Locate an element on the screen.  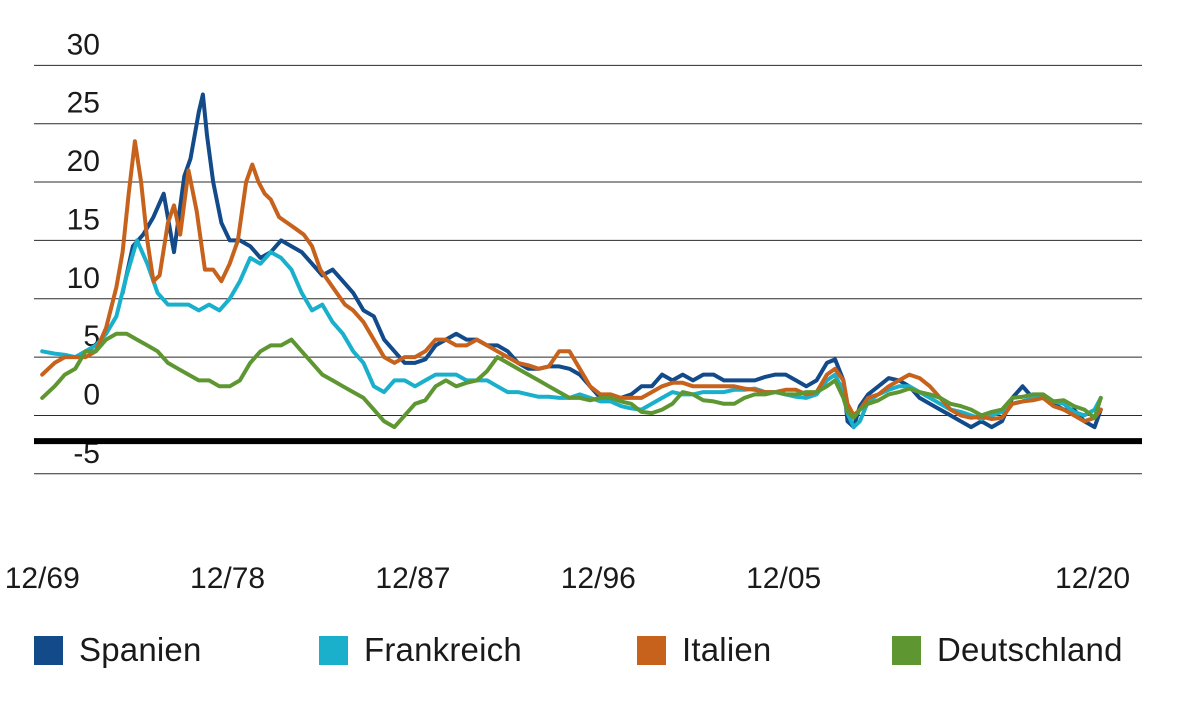
y-tick-label: 25 is located at coordinates (83, 103).